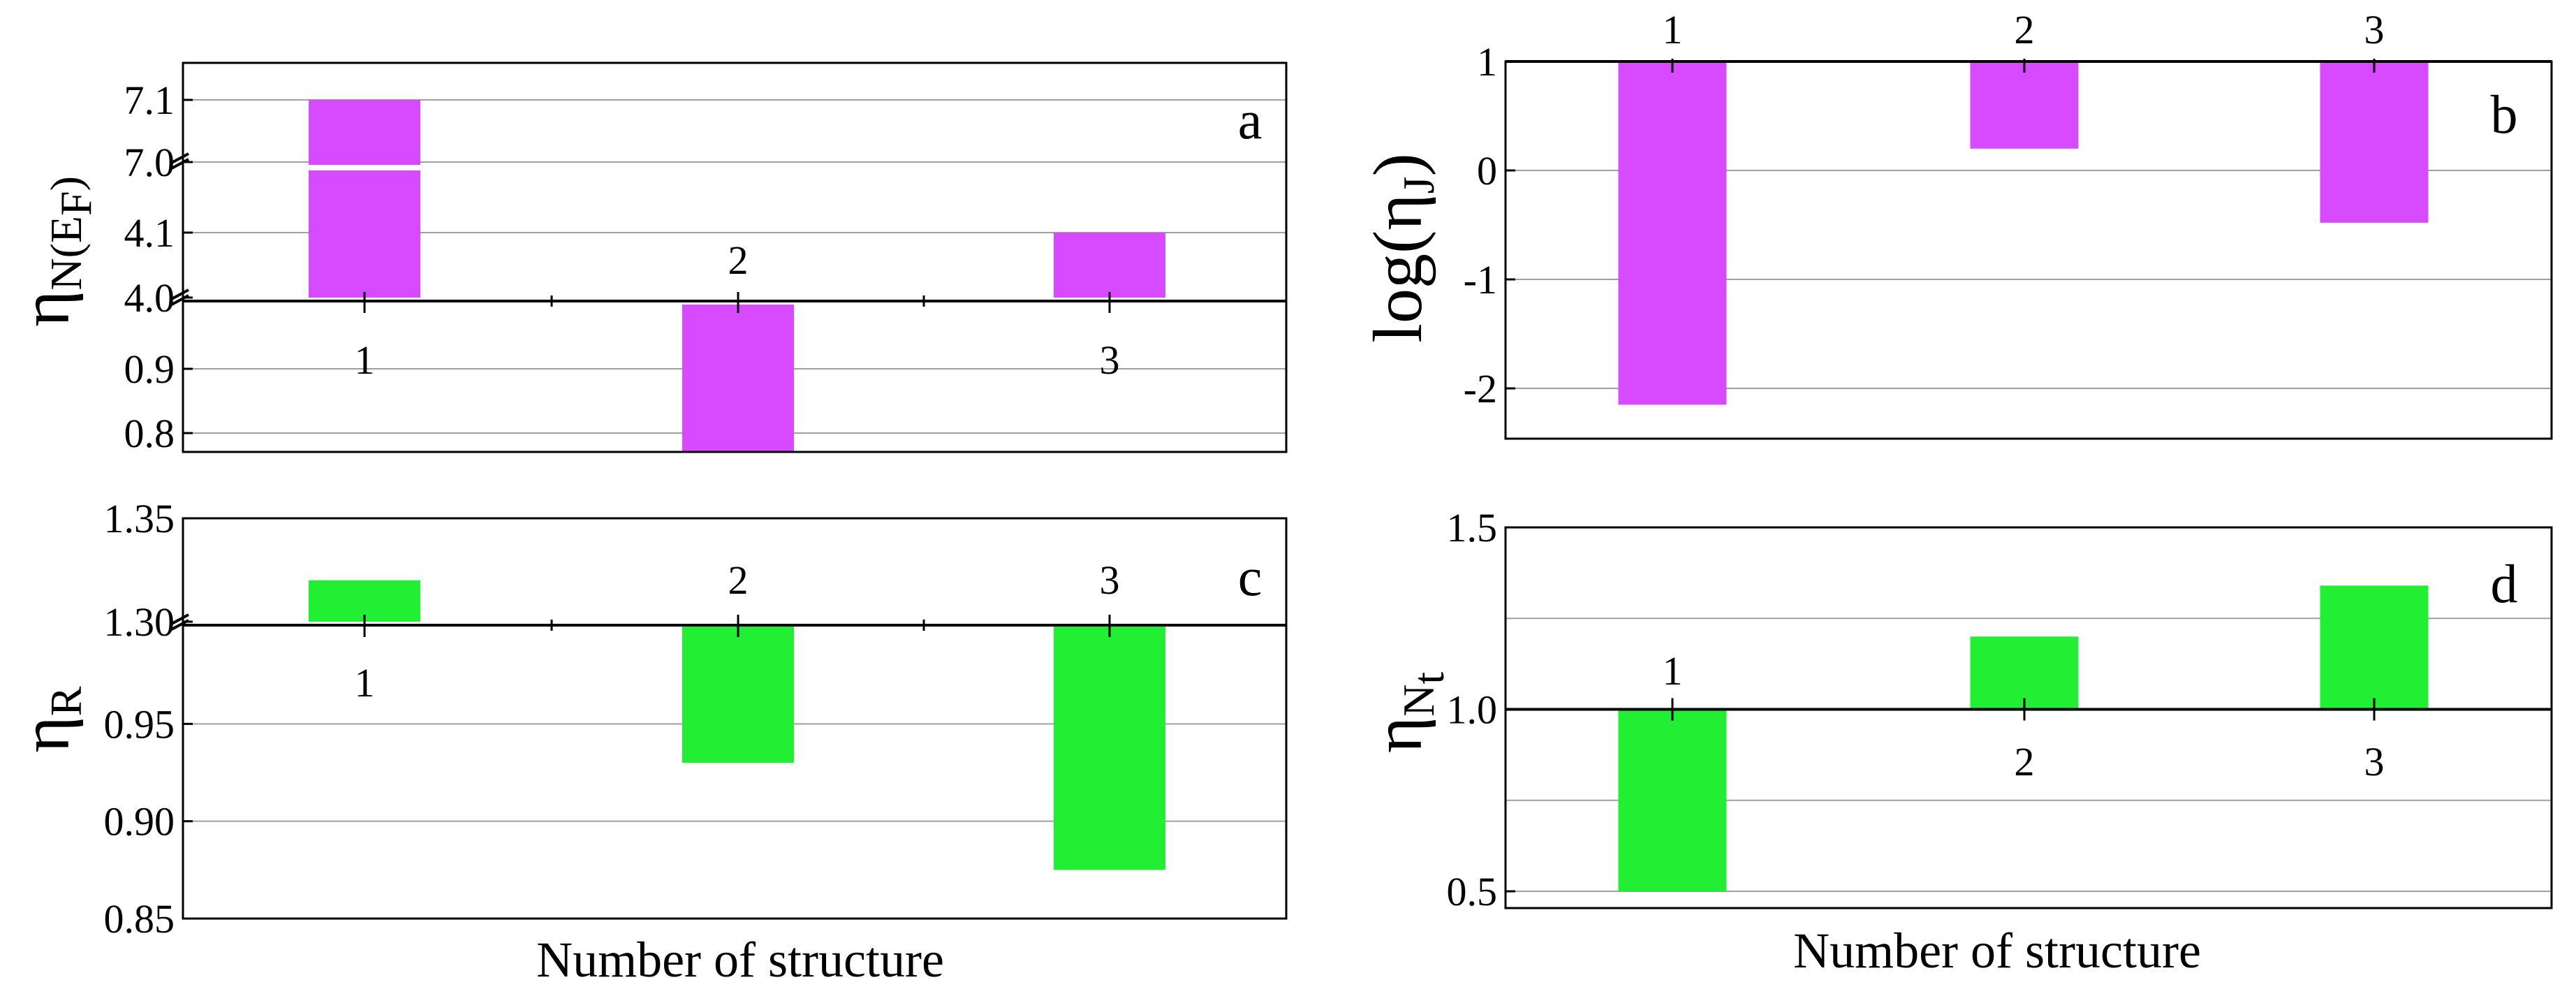 Image resolution: width=2576 pixels, height=987 pixels. Describe the element at coordinates (365, 360) in the screenshot. I see `panel-a-category-label: 1` at that location.